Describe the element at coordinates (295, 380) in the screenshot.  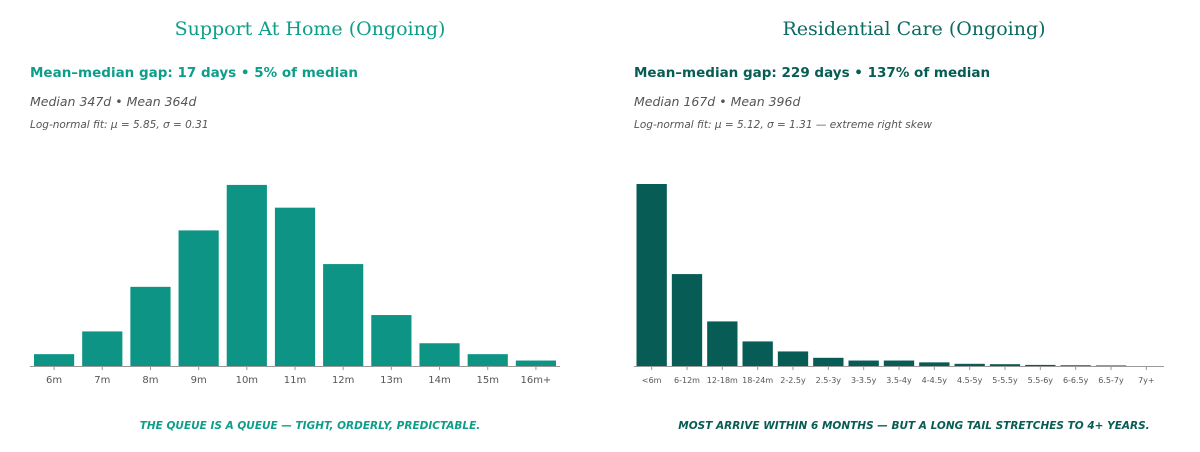
I see `x-tick-label: 11m` at that location.